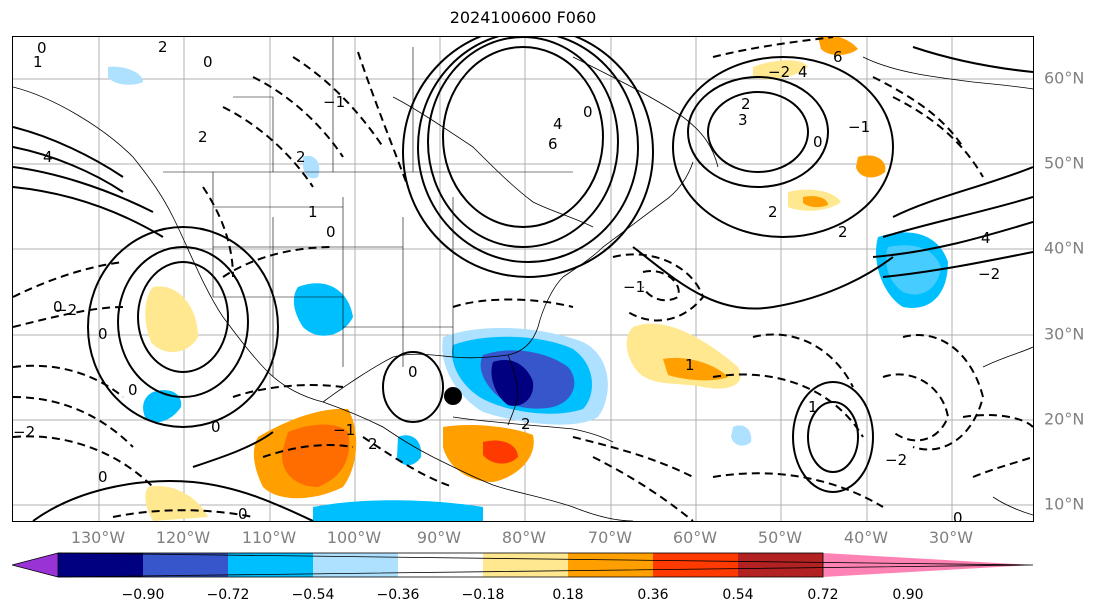  I want to click on lat-label: 40°N, so click(1064, 248).